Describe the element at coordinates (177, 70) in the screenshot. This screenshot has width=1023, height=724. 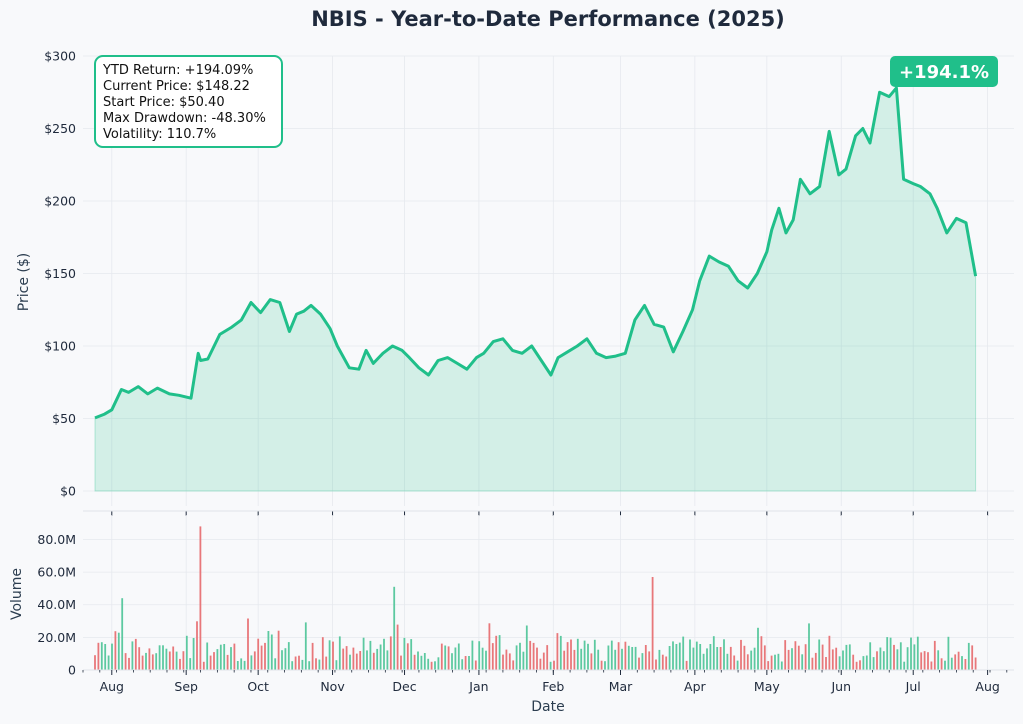
I see `stat-ytd-return: YTD Return: +194.09%` at that location.